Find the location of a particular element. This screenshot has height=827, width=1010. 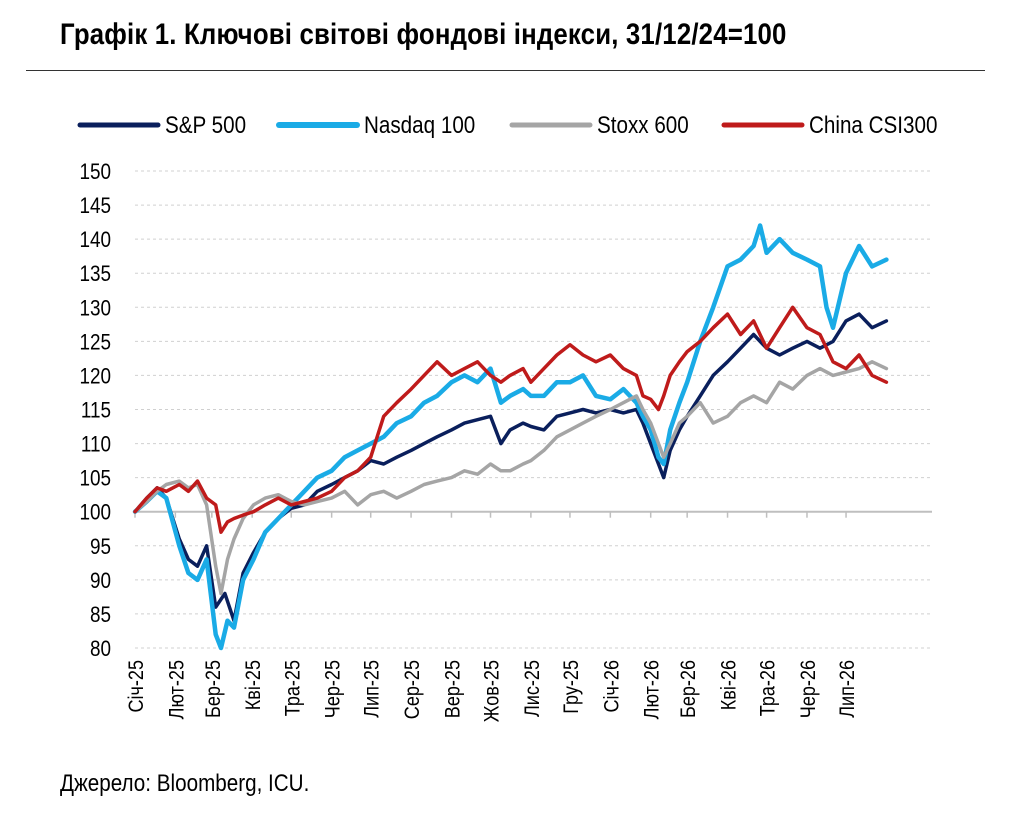

x-tick-label: Гру-25 is located at coordinates (572, 687).